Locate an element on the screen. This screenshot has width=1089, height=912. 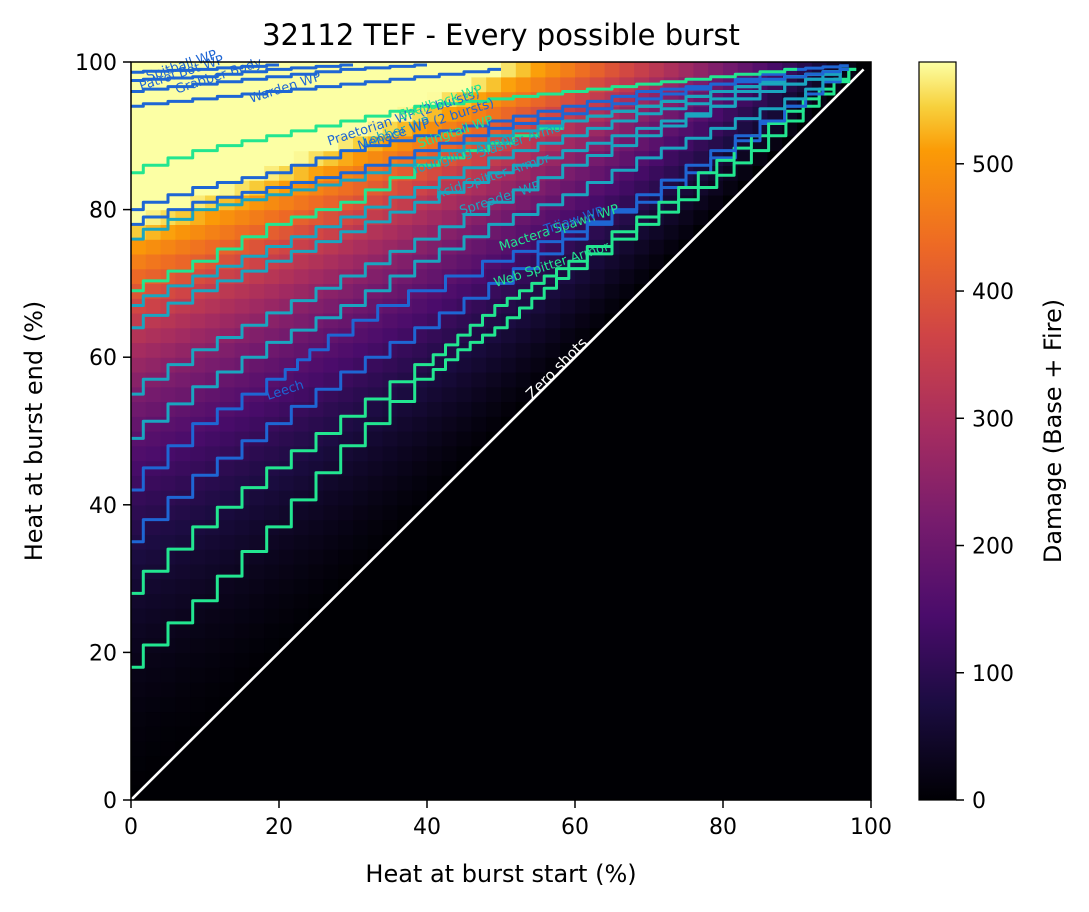
contour-spitball-wp is located at coordinates (205, 68).